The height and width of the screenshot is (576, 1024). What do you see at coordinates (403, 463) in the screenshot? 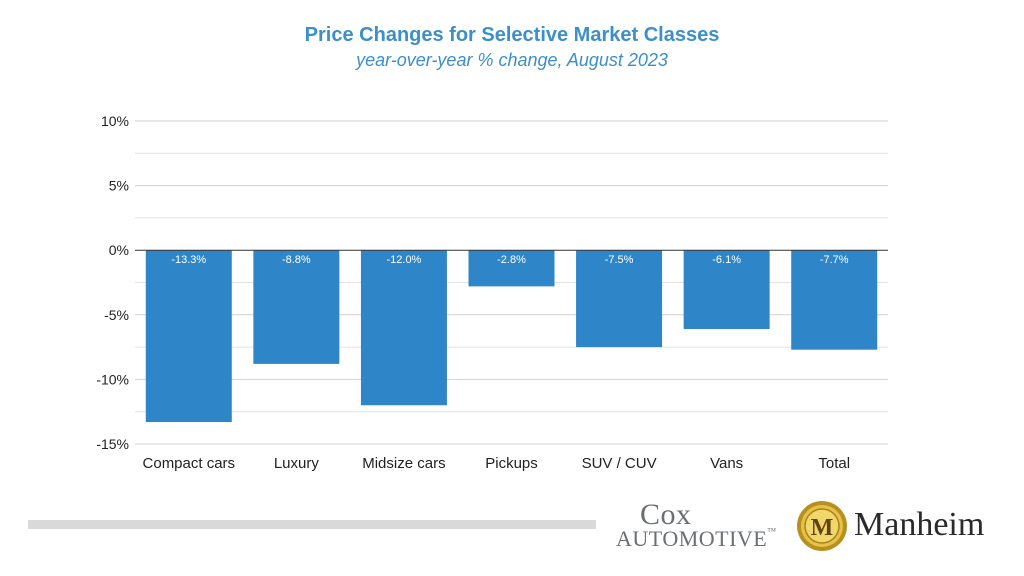
I see `x-category-label: Midsize cars` at bounding box center [403, 463].